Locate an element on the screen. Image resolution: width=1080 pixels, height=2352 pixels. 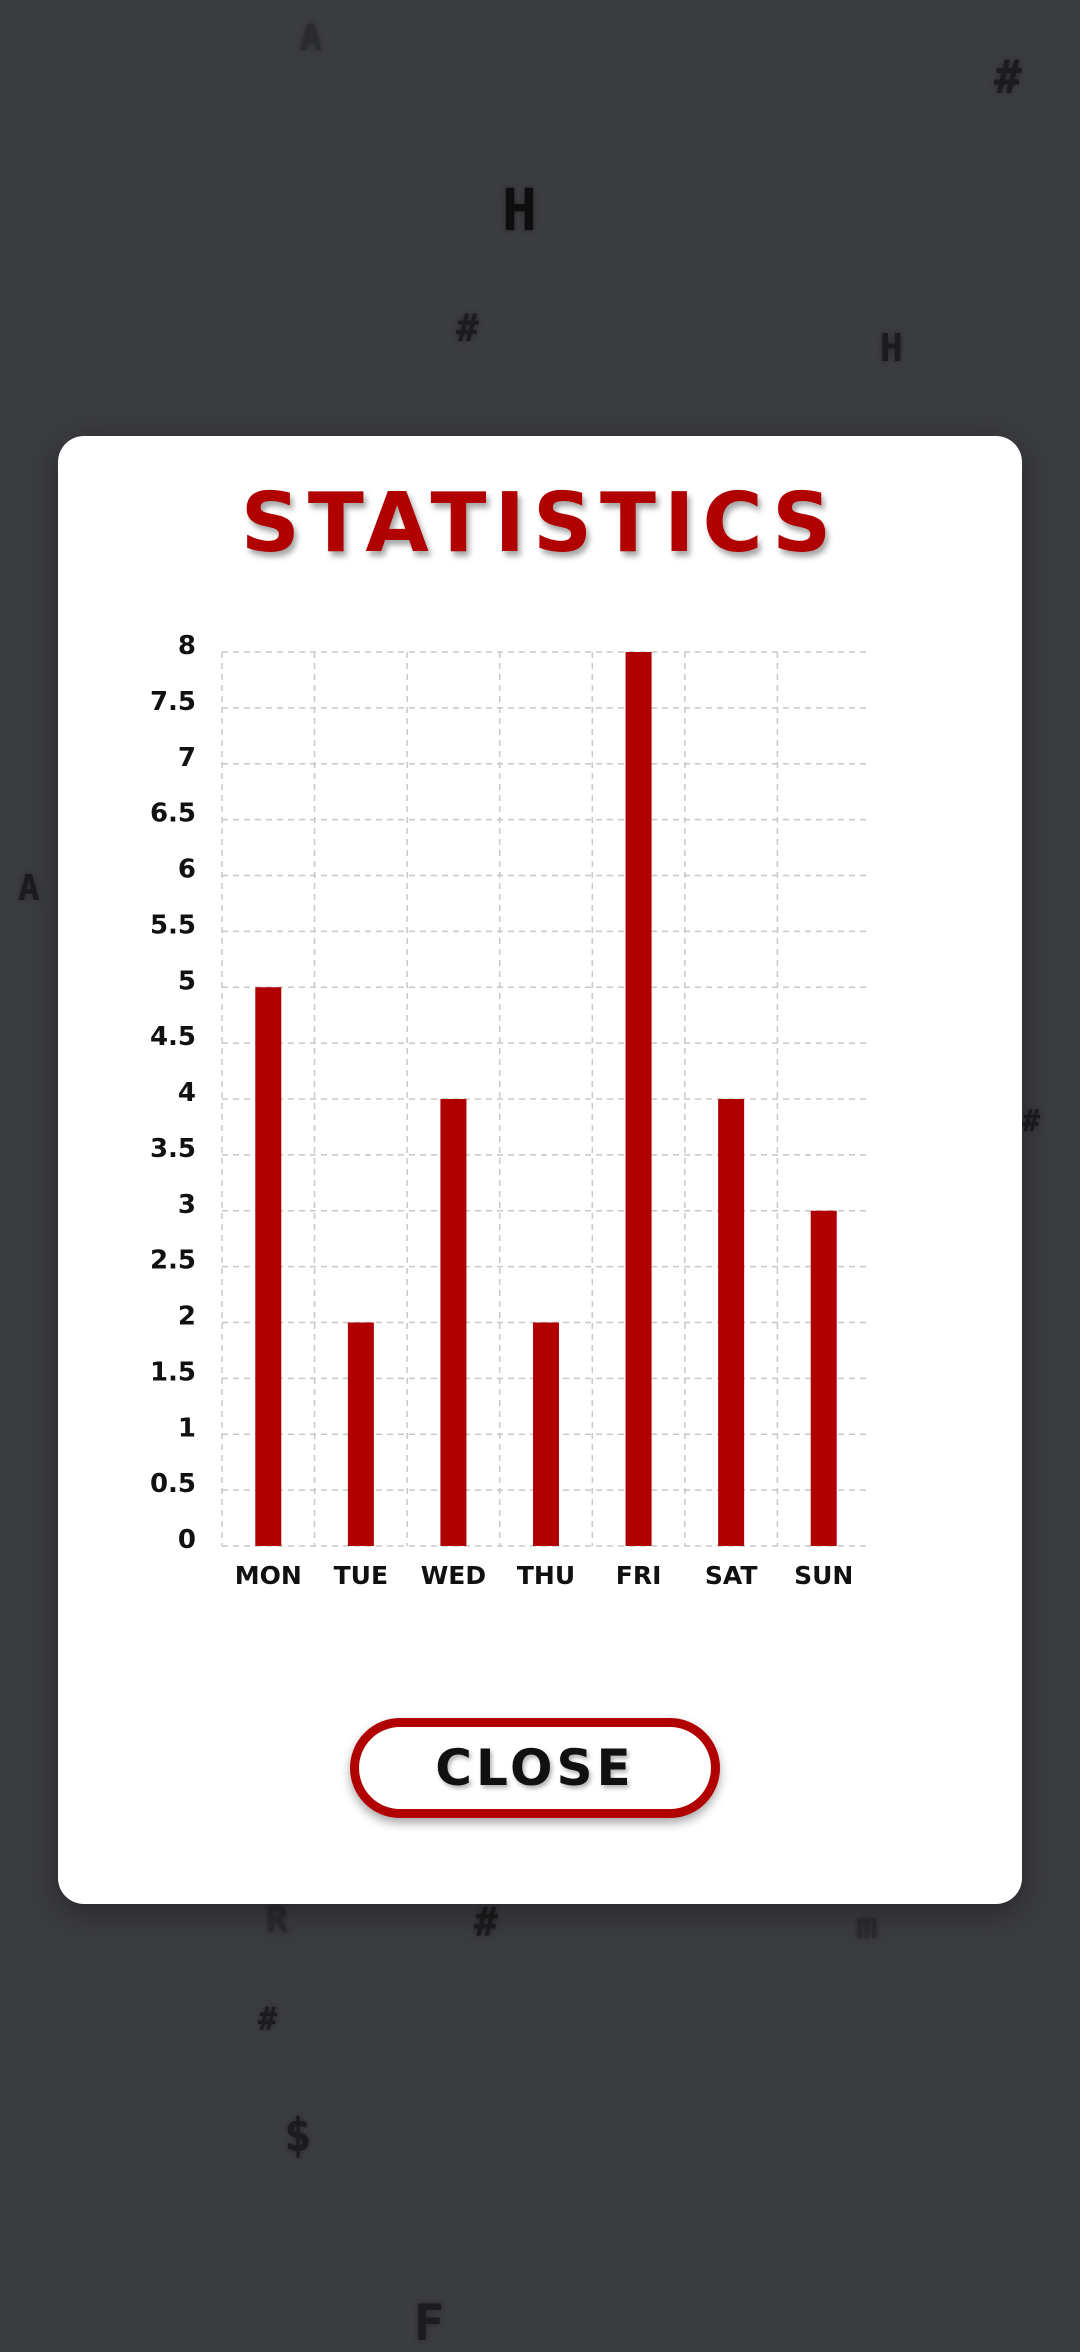
y-tick-label: 2.5 is located at coordinates (173, 1261).